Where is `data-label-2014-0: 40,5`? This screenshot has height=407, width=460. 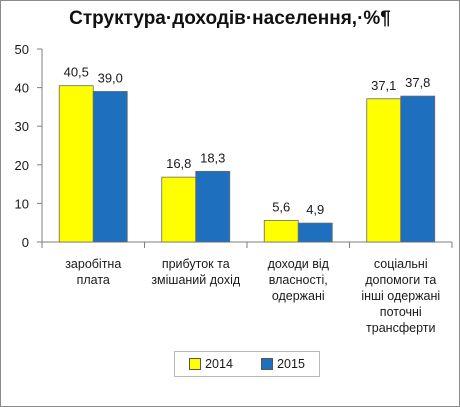 data-label-2014-0: 40,5 is located at coordinates (76, 72).